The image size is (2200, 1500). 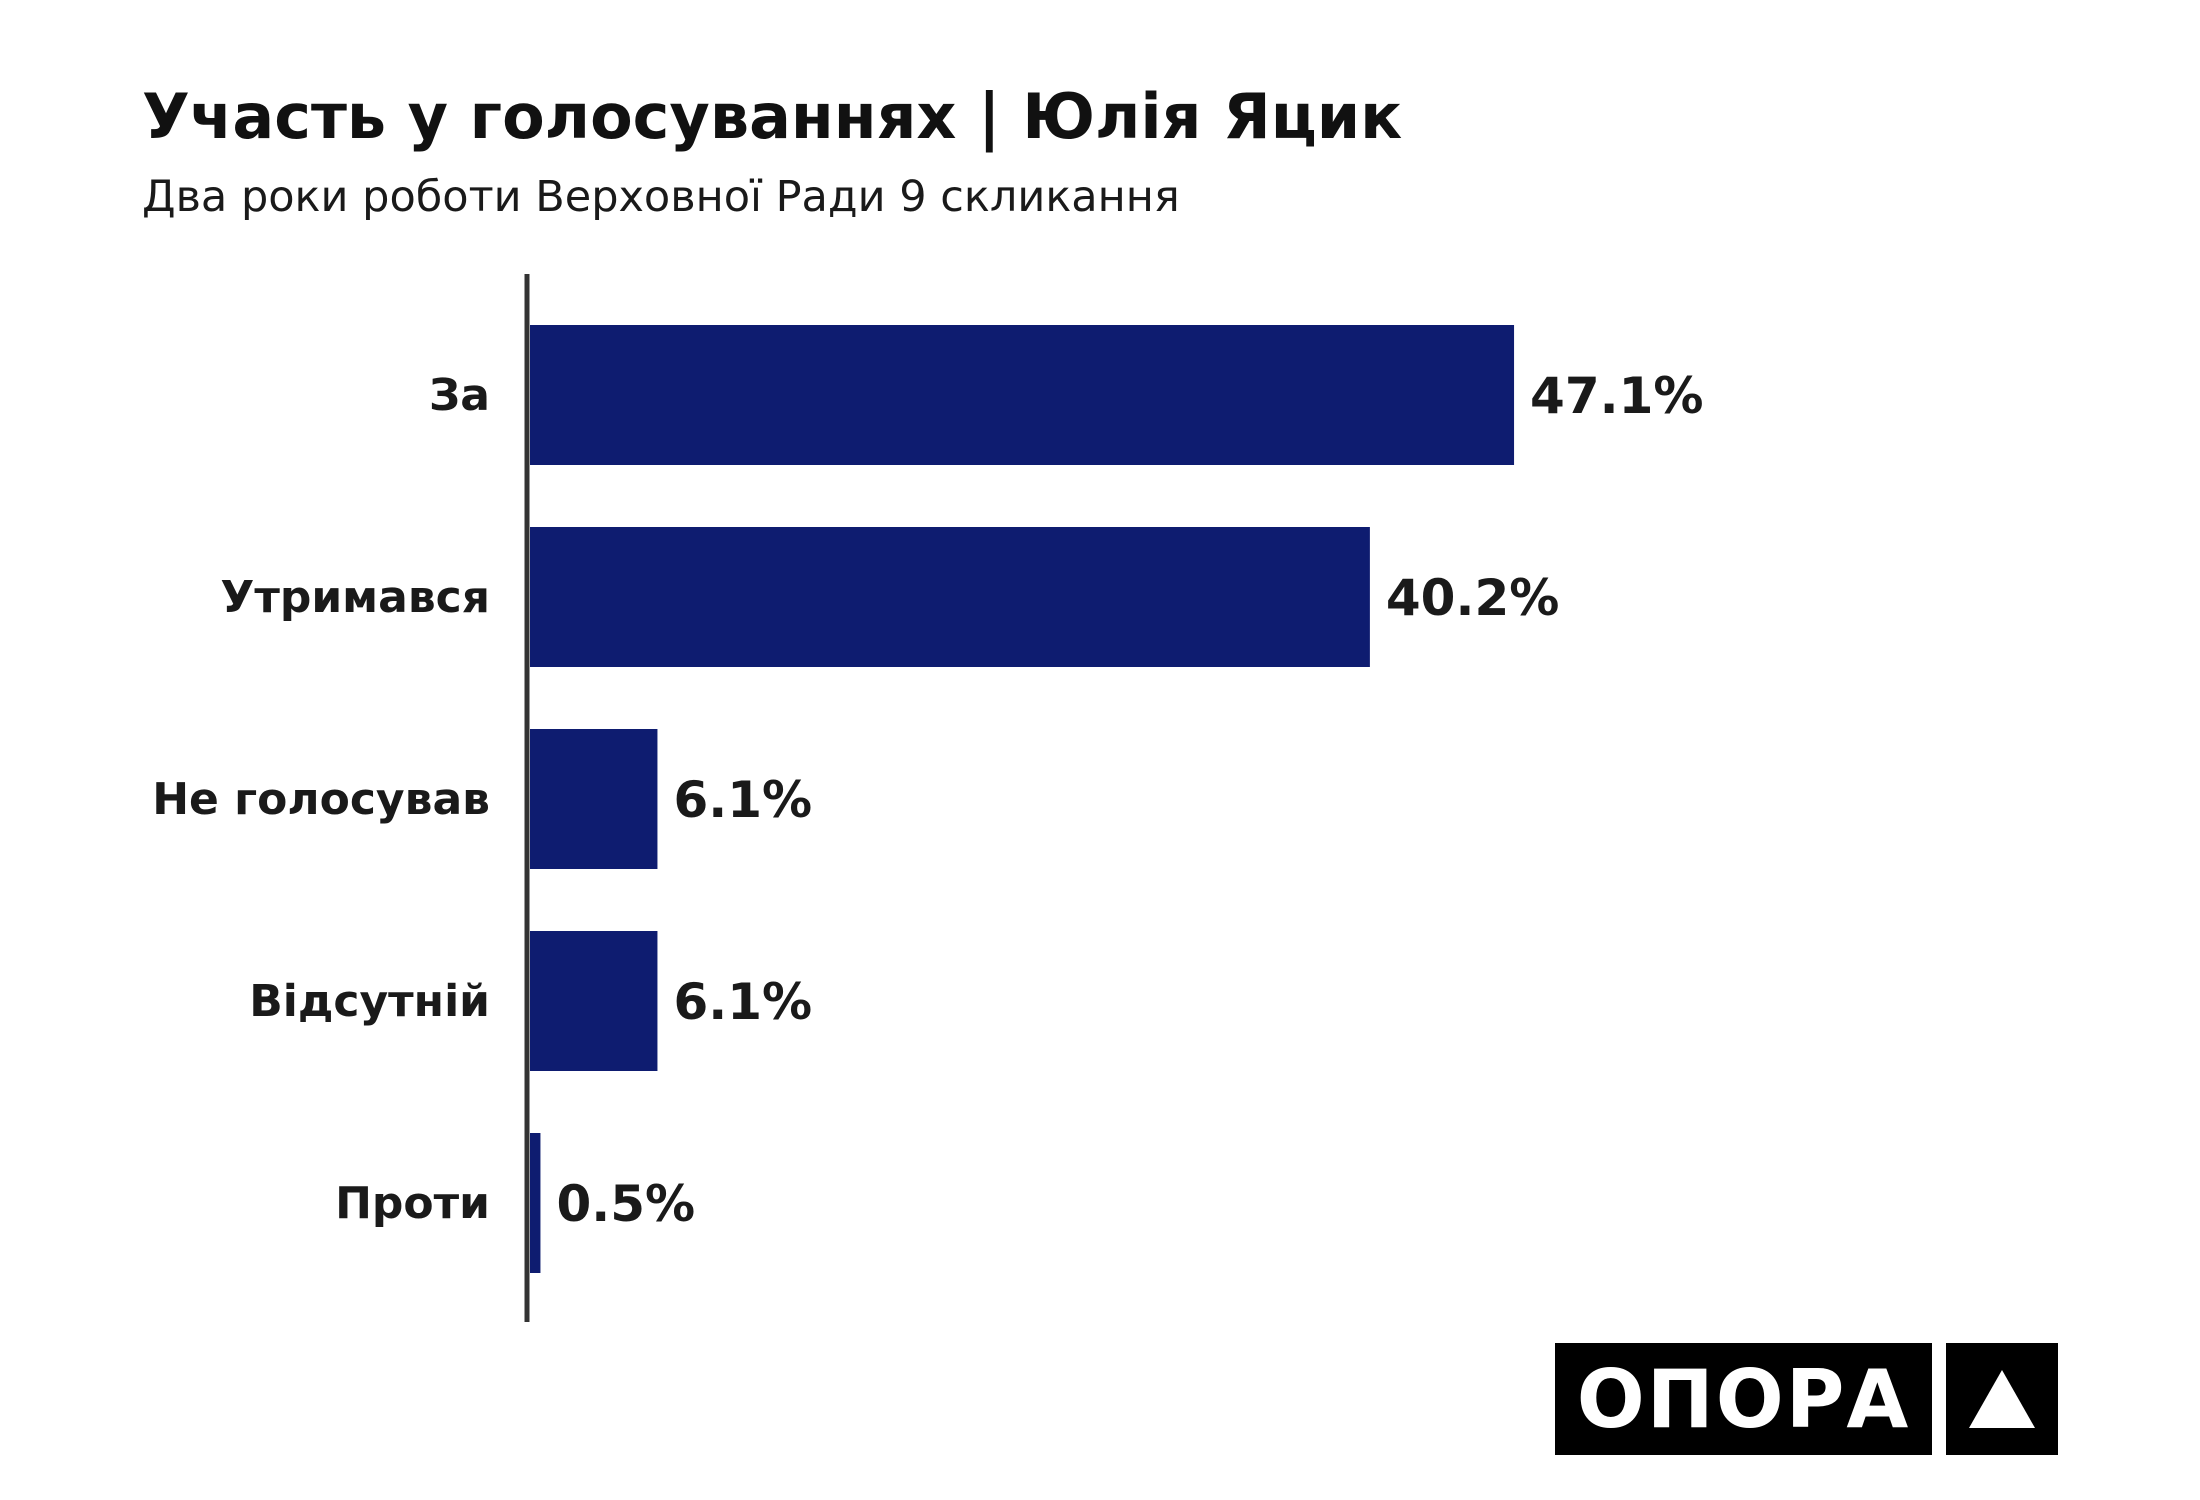 What do you see at coordinates (459, 395) in the screenshot?
I see `category-label-0: За` at bounding box center [459, 395].